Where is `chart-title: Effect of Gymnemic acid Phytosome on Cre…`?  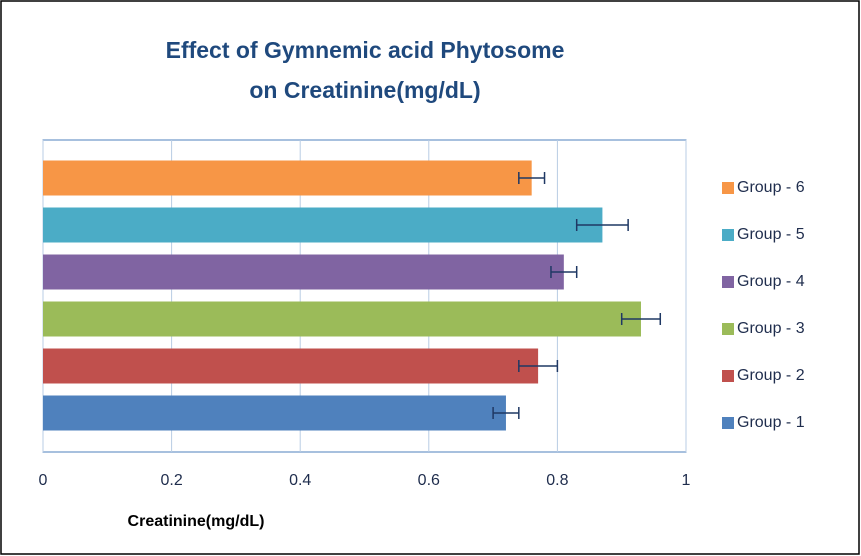 chart-title: Effect of Gymnemic acid Phytosome on Cre… is located at coordinates (365, 70).